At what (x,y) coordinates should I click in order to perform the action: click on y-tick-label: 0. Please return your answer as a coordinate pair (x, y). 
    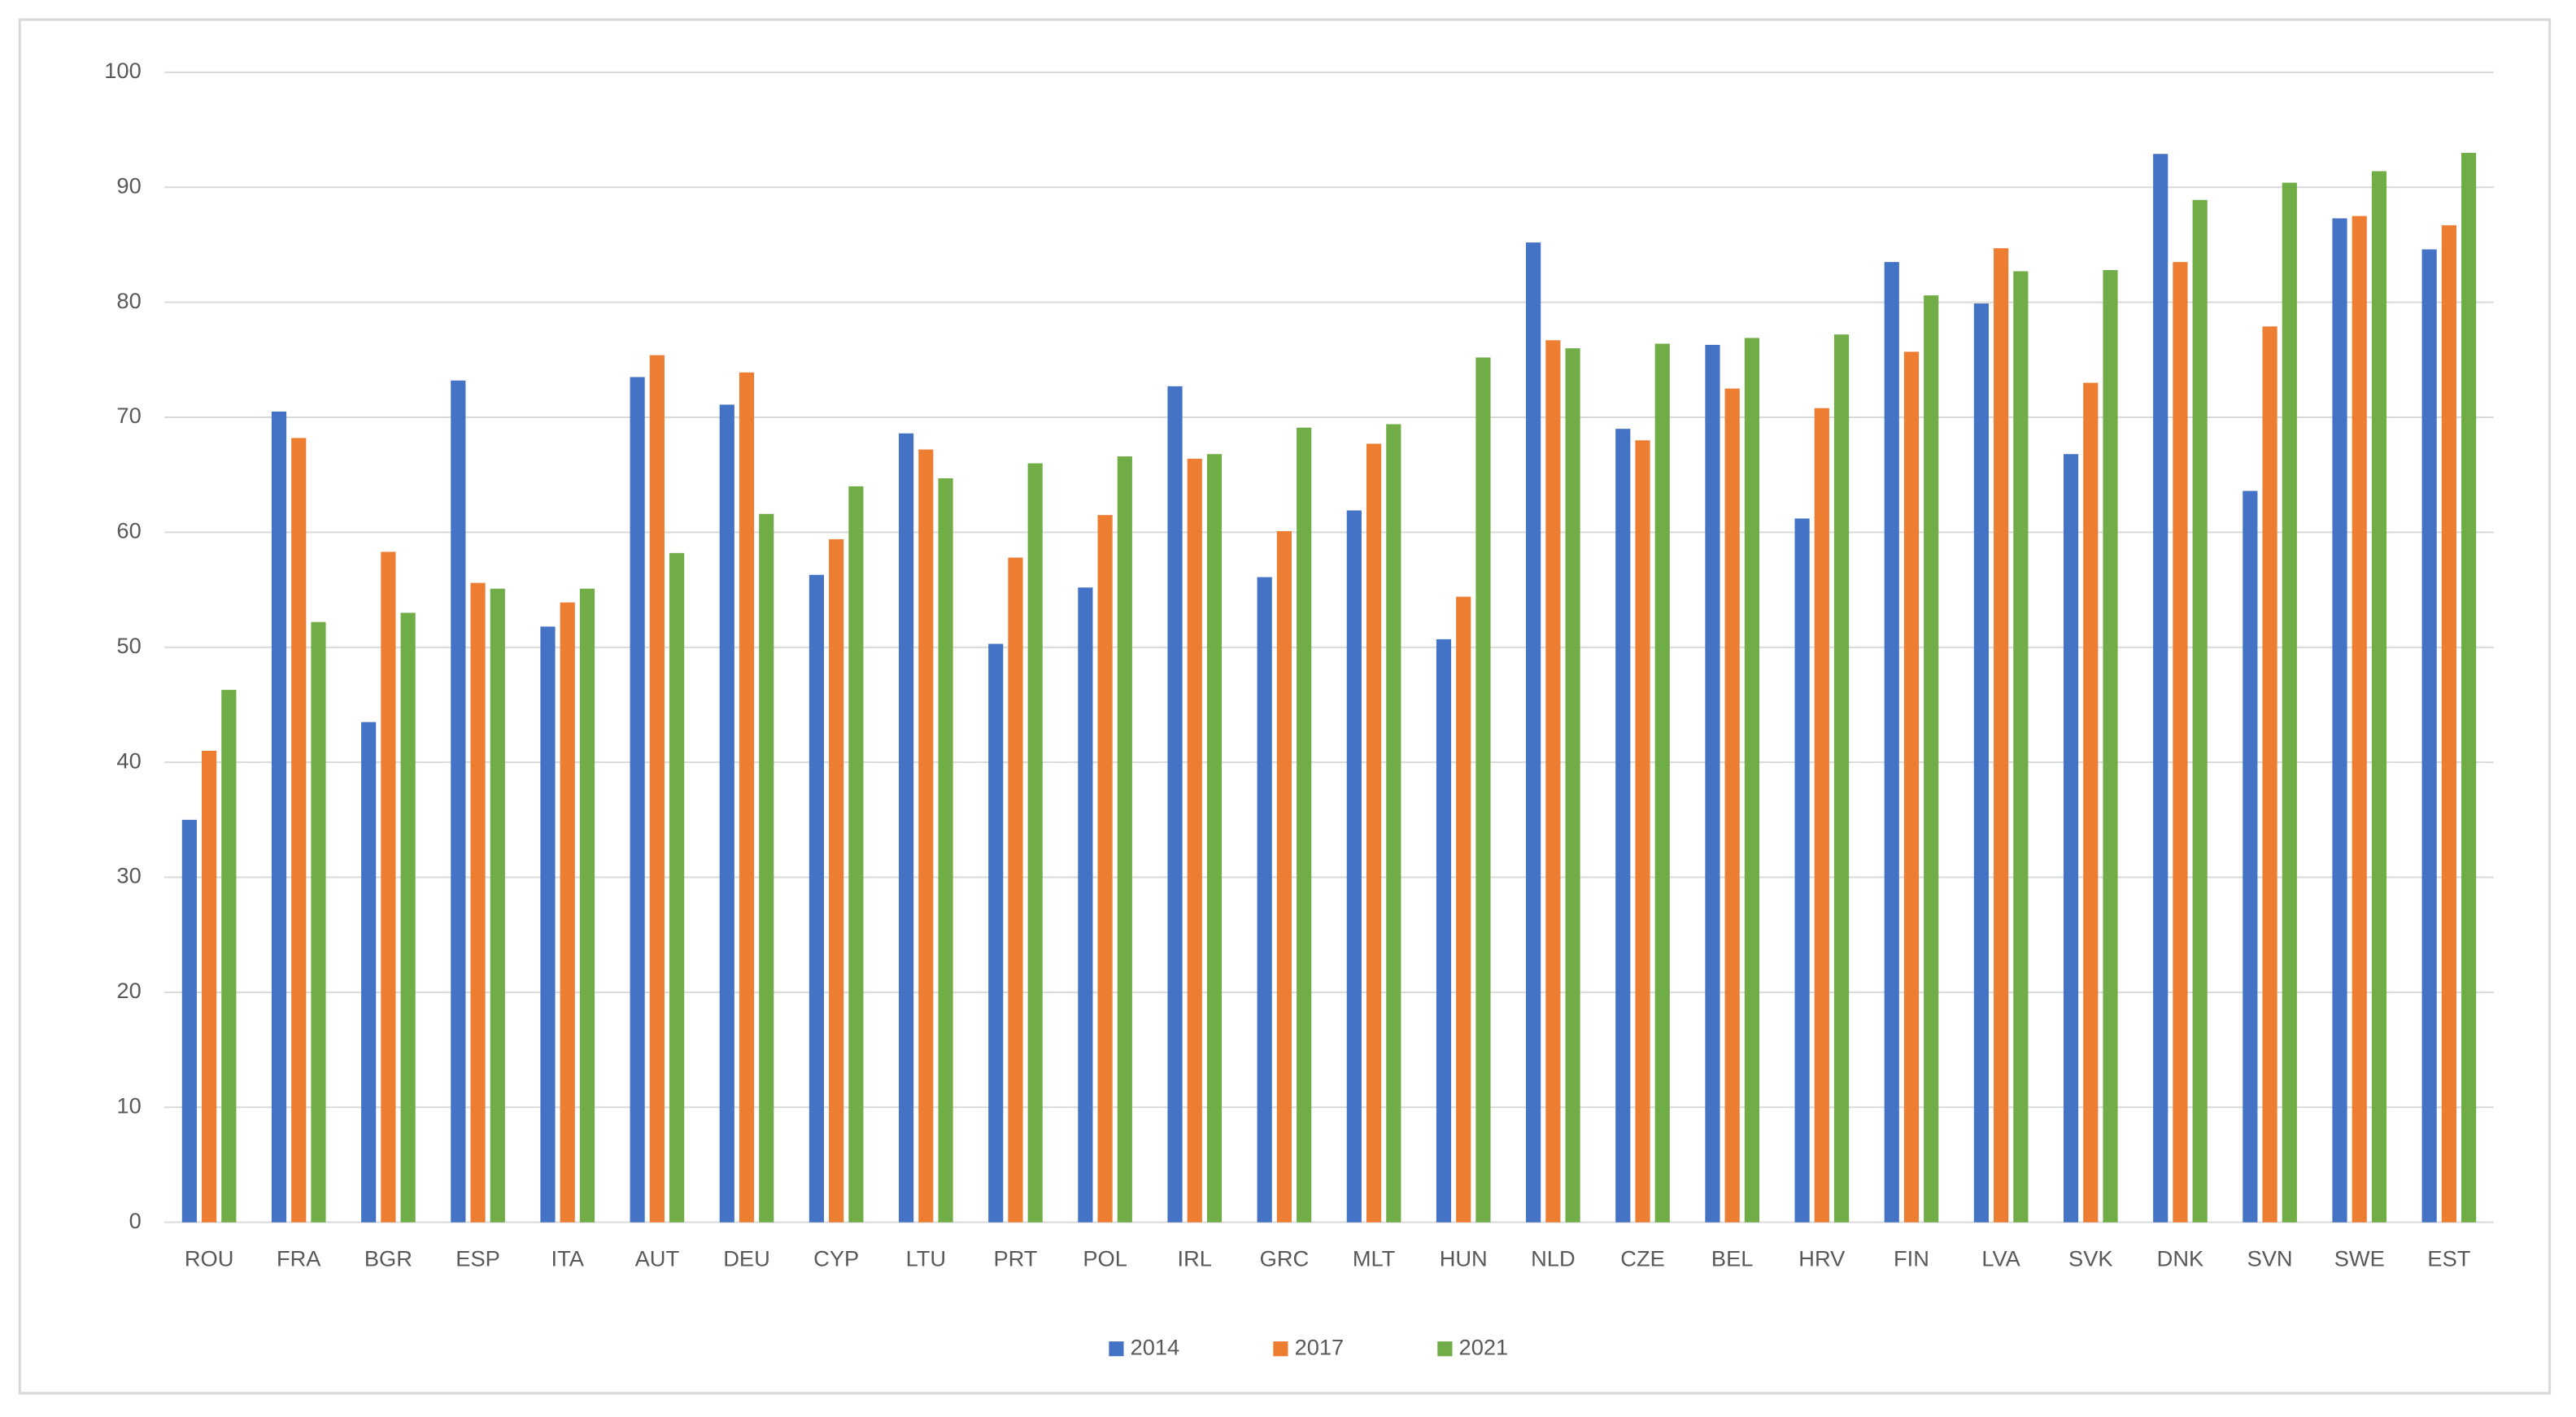
    Looking at the image, I should click on (135, 1220).